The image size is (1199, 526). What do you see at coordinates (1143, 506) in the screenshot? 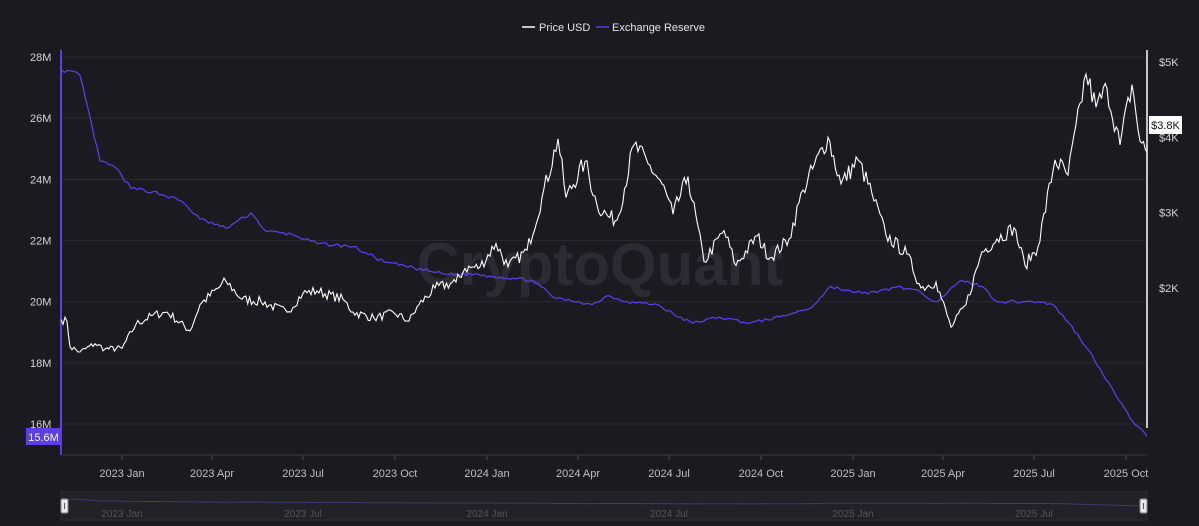
I see `navigator-right-handle` at bounding box center [1143, 506].